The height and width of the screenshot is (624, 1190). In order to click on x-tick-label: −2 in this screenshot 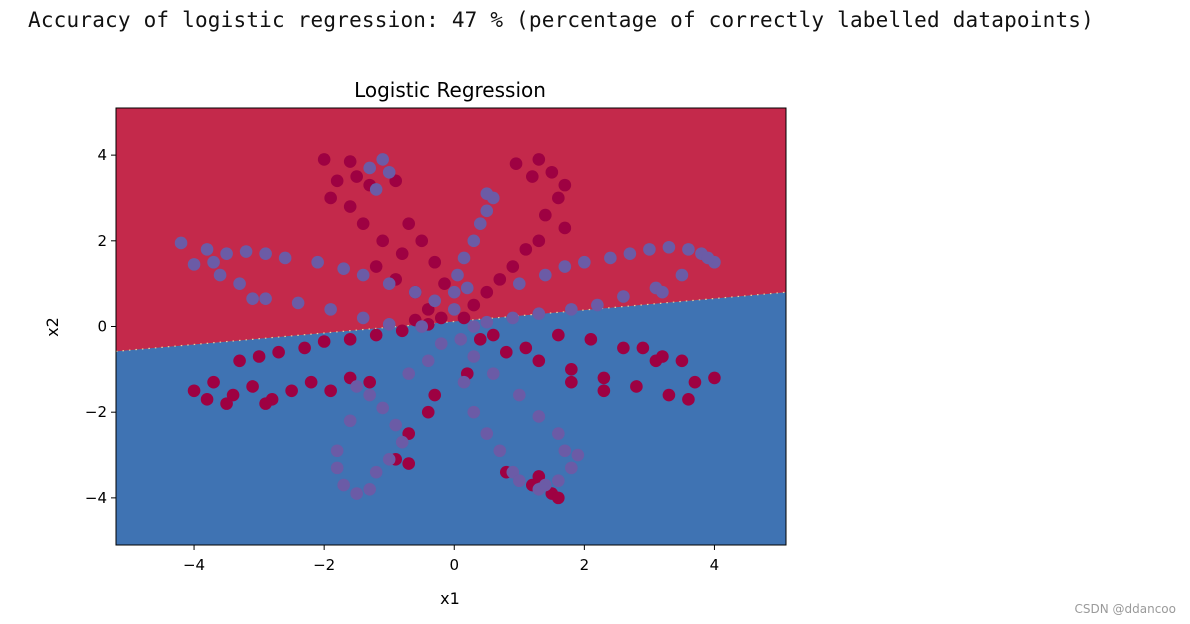, I will do `click(324, 565)`.